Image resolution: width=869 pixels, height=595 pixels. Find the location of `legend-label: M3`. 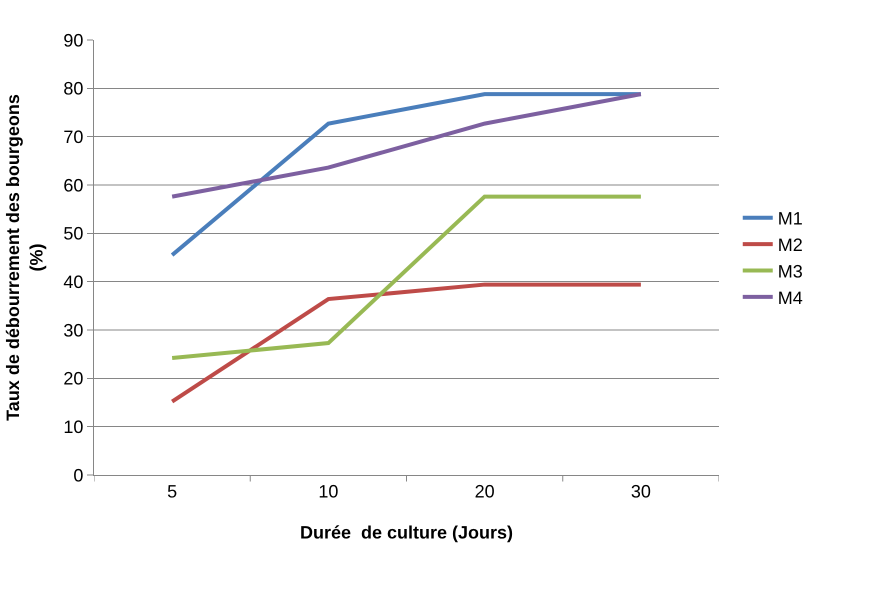

legend-label: M3 is located at coordinates (790, 272).